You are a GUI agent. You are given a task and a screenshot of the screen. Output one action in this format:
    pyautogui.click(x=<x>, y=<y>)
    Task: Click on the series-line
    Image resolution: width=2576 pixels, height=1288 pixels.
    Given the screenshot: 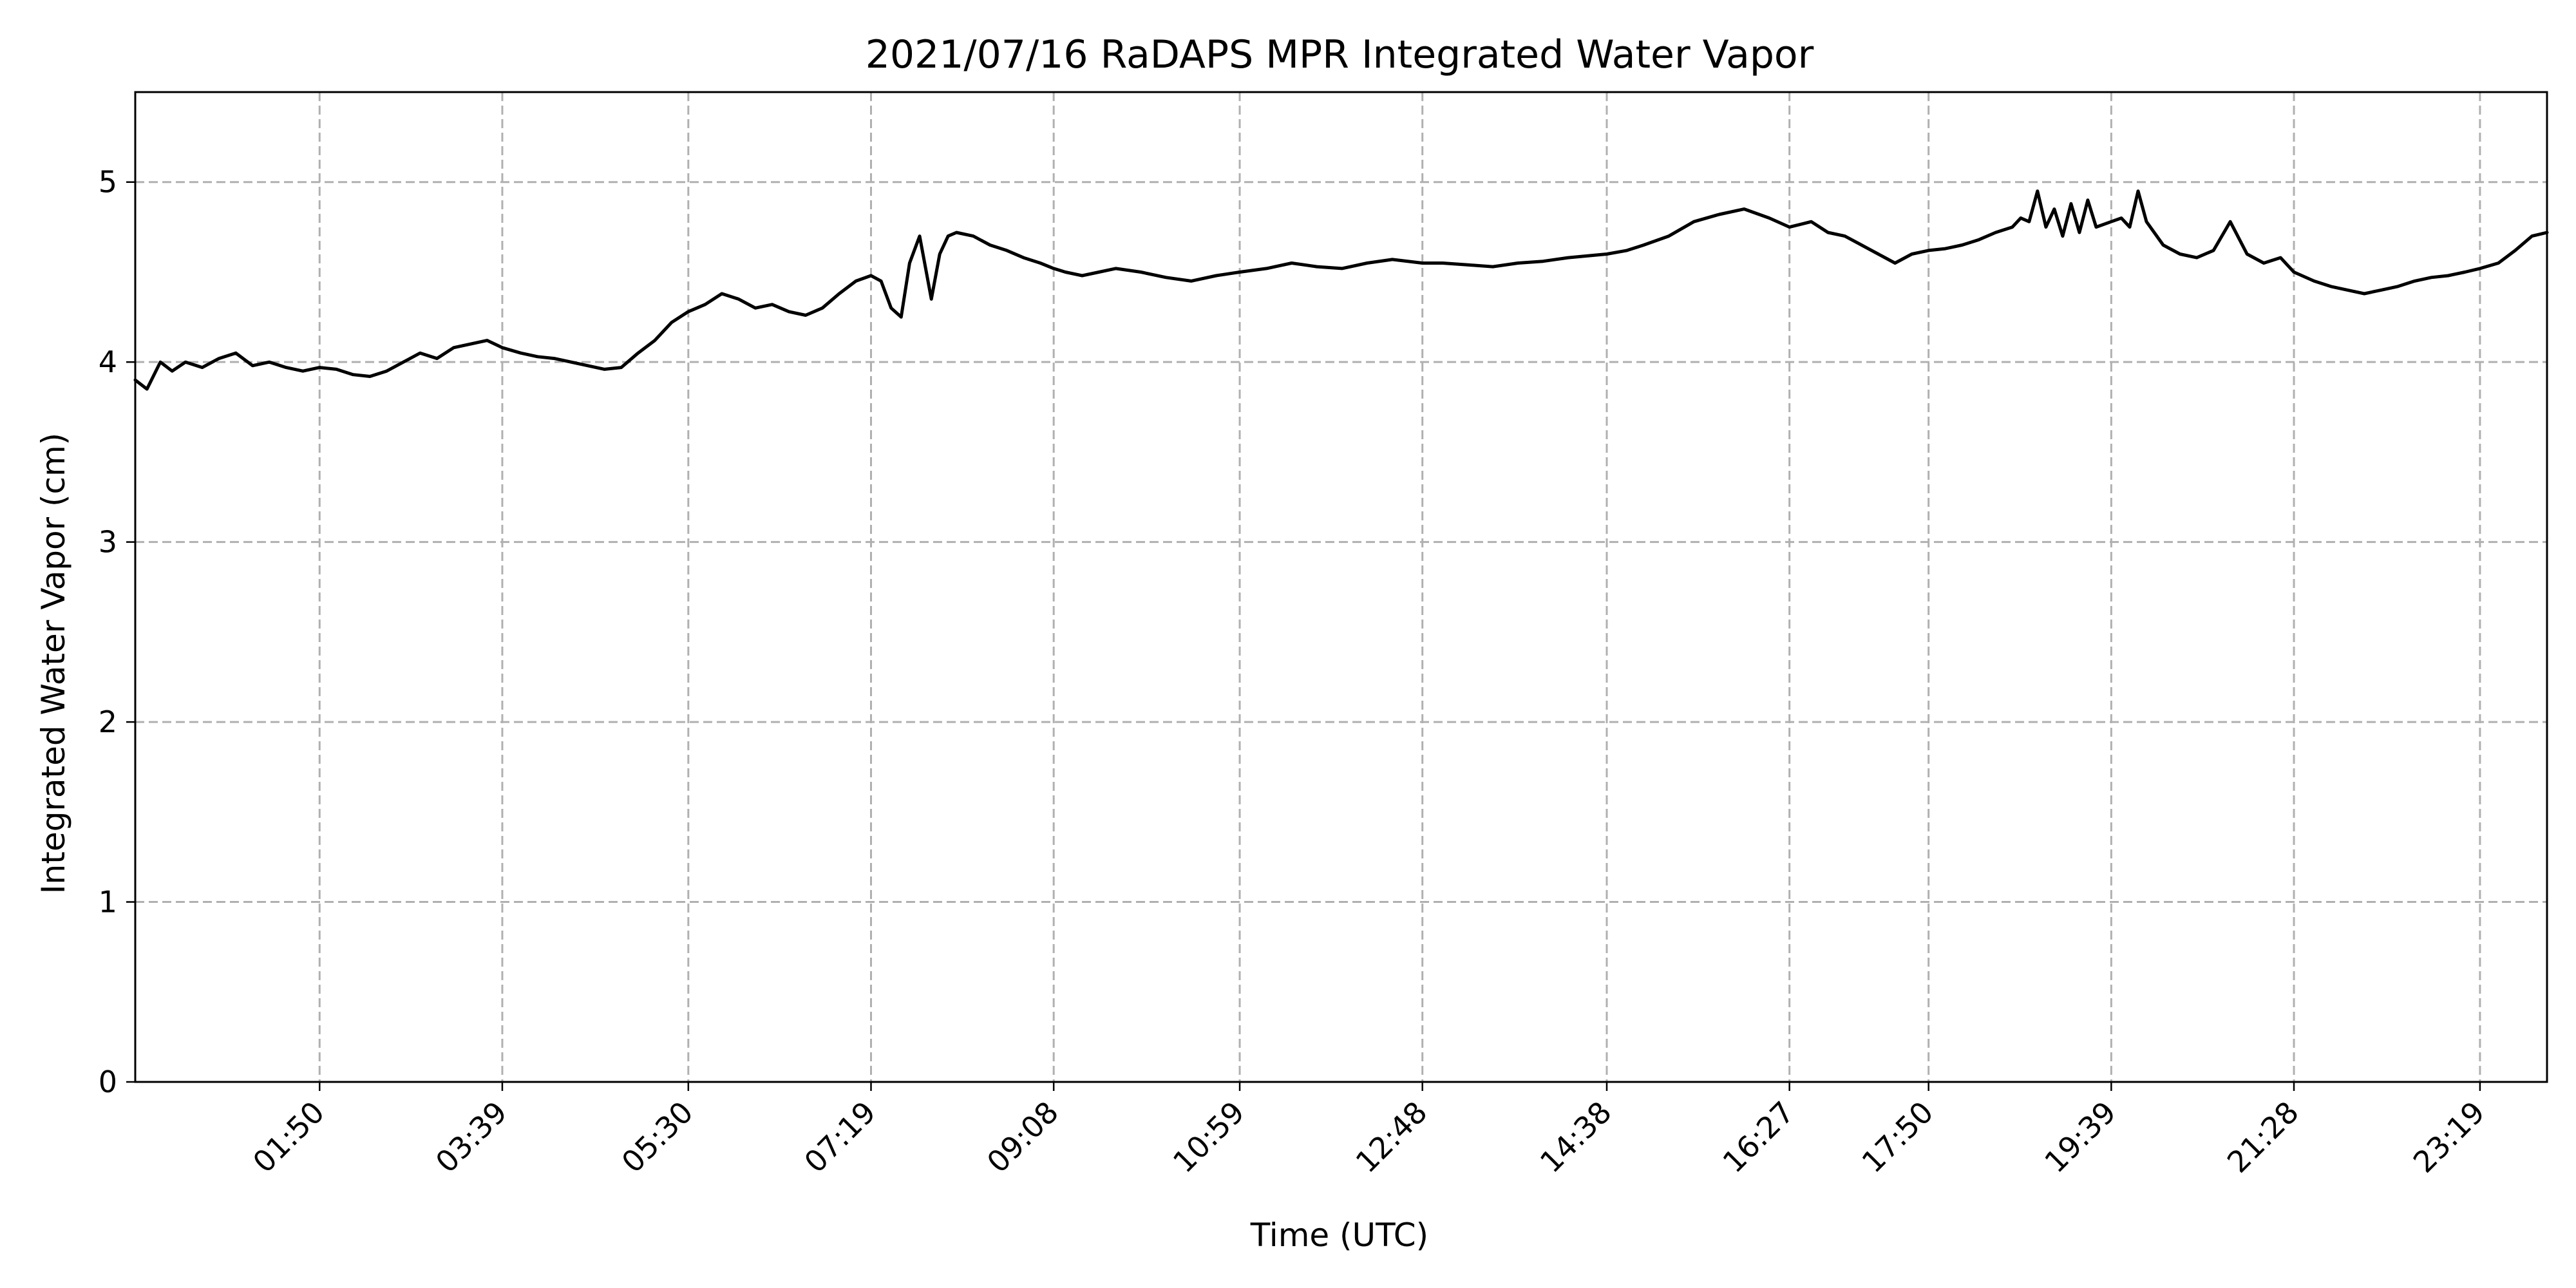 What is the action you would take?
    pyautogui.click(x=1341, y=290)
    